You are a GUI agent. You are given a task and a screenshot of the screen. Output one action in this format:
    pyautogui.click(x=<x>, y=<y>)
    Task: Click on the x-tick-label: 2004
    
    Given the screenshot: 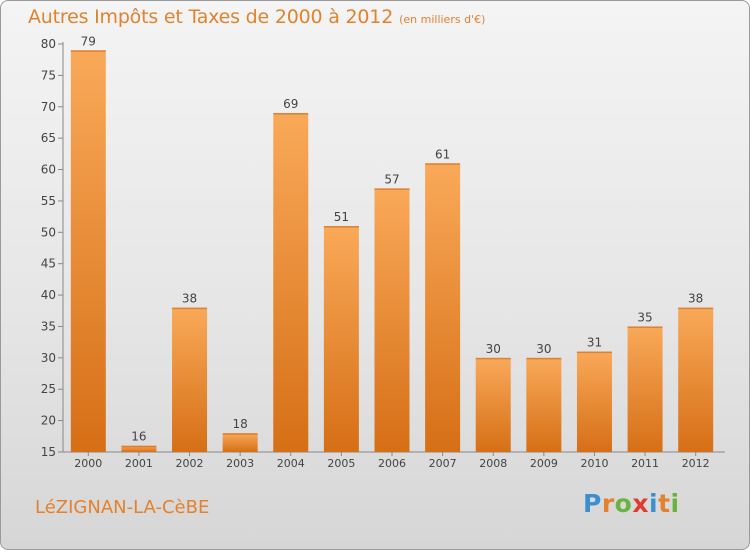 What is the action you would take?
    pyautogui.click(x=291, y=463)
    